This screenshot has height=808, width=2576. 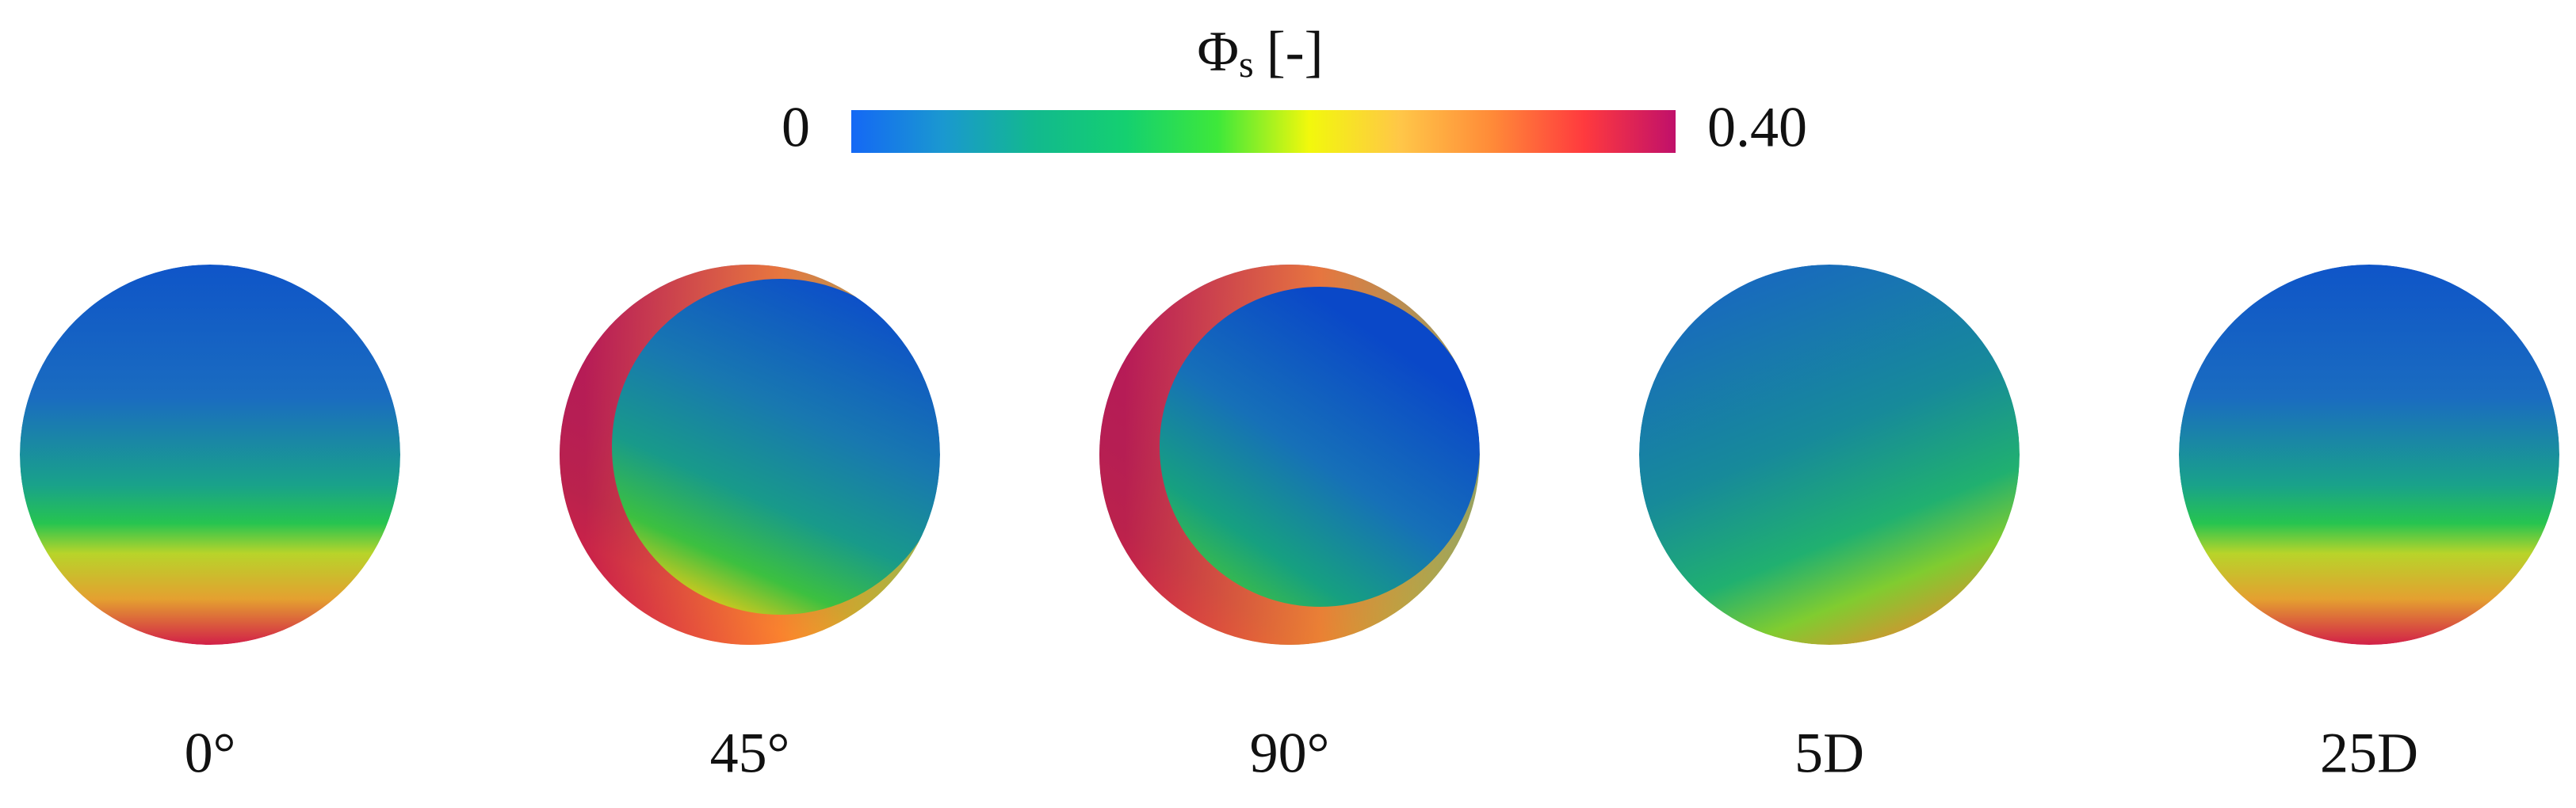 What do you see at coordinates (1757, 127) in the screenshot?
I see `colorbar-tick-label: 0.40` at bounding box center [1757, 127].